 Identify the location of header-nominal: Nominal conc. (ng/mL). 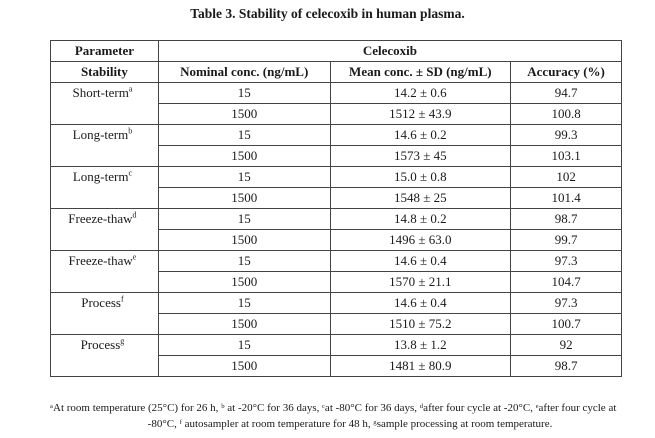
(244, 72).